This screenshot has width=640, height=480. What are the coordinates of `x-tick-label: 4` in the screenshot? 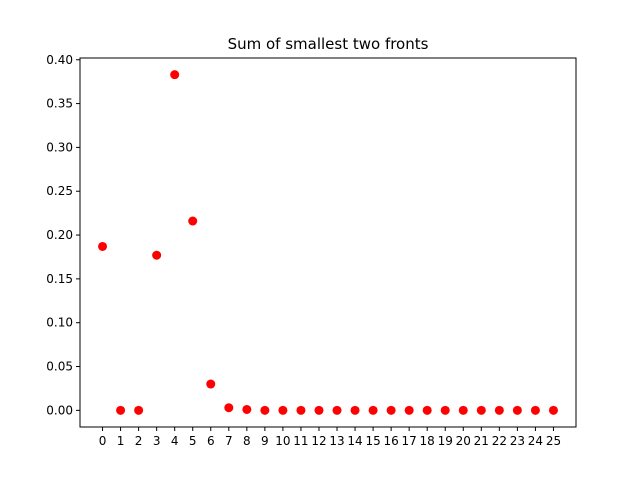 It's located at (175, 441).